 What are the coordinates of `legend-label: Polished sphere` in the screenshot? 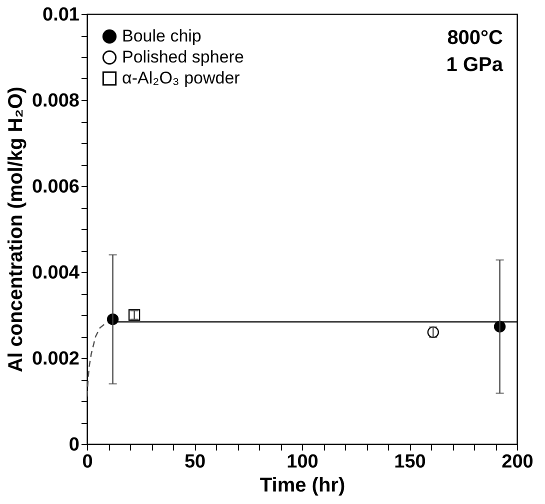 It's located at (183, 57).